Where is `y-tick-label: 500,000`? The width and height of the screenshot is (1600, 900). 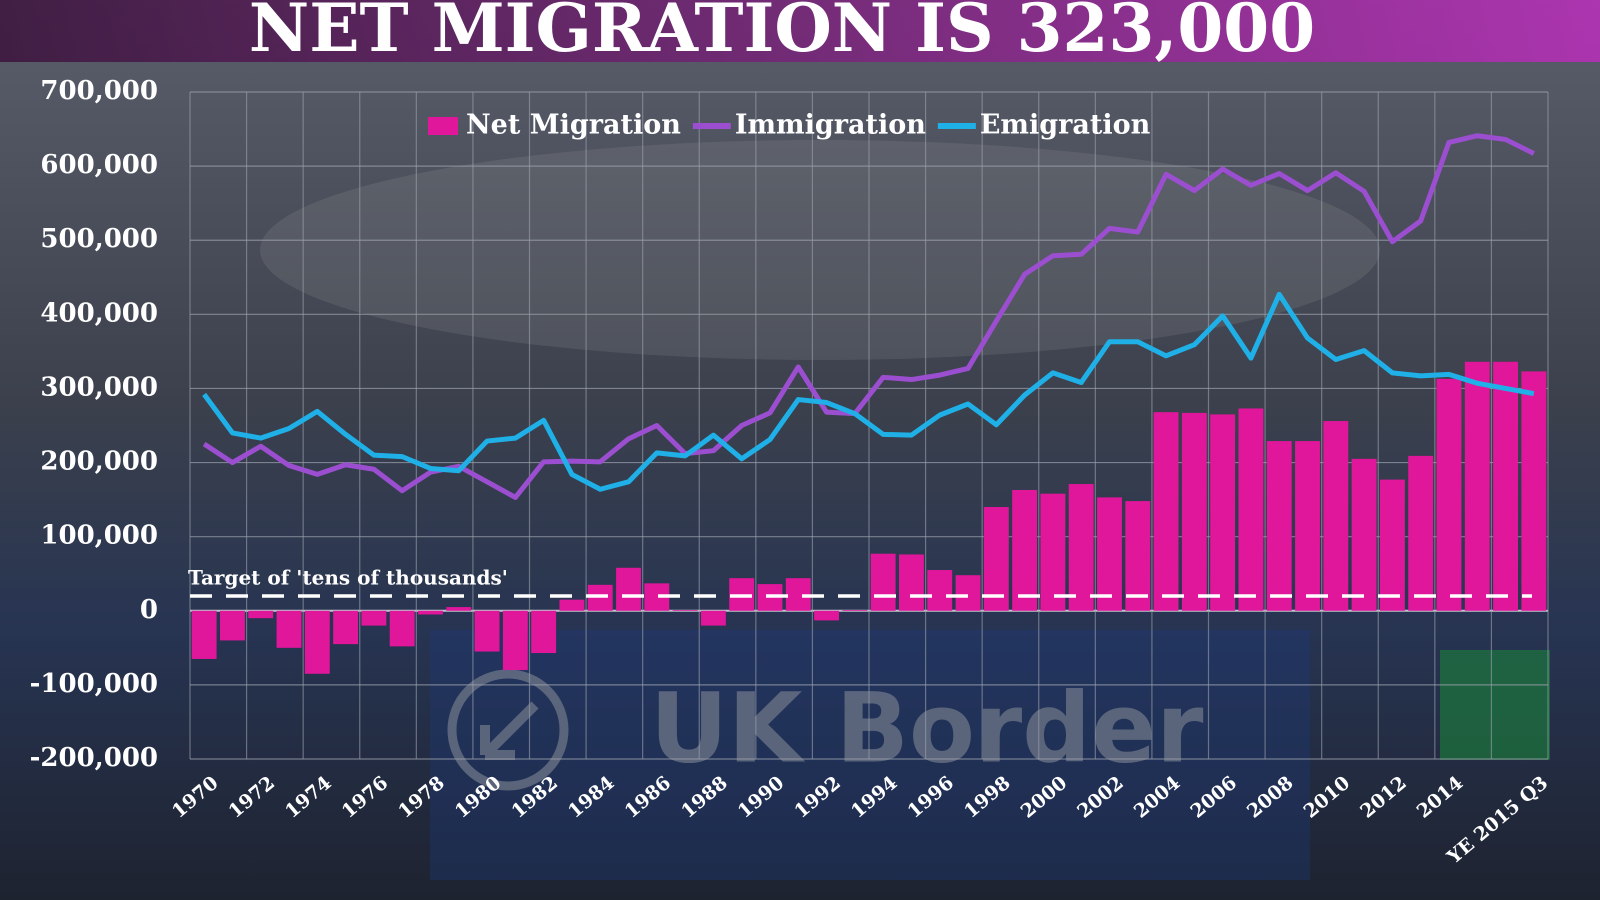 y-tick-label: 500,000 is located at coordinates (99, 239).